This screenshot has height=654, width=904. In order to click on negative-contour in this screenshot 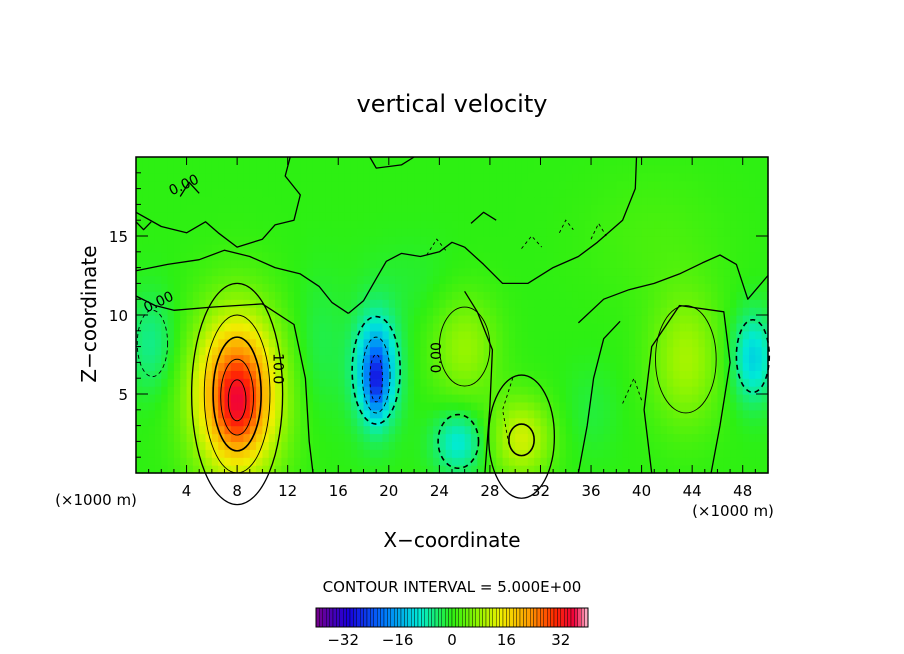, I will do `click(566, 226)`.